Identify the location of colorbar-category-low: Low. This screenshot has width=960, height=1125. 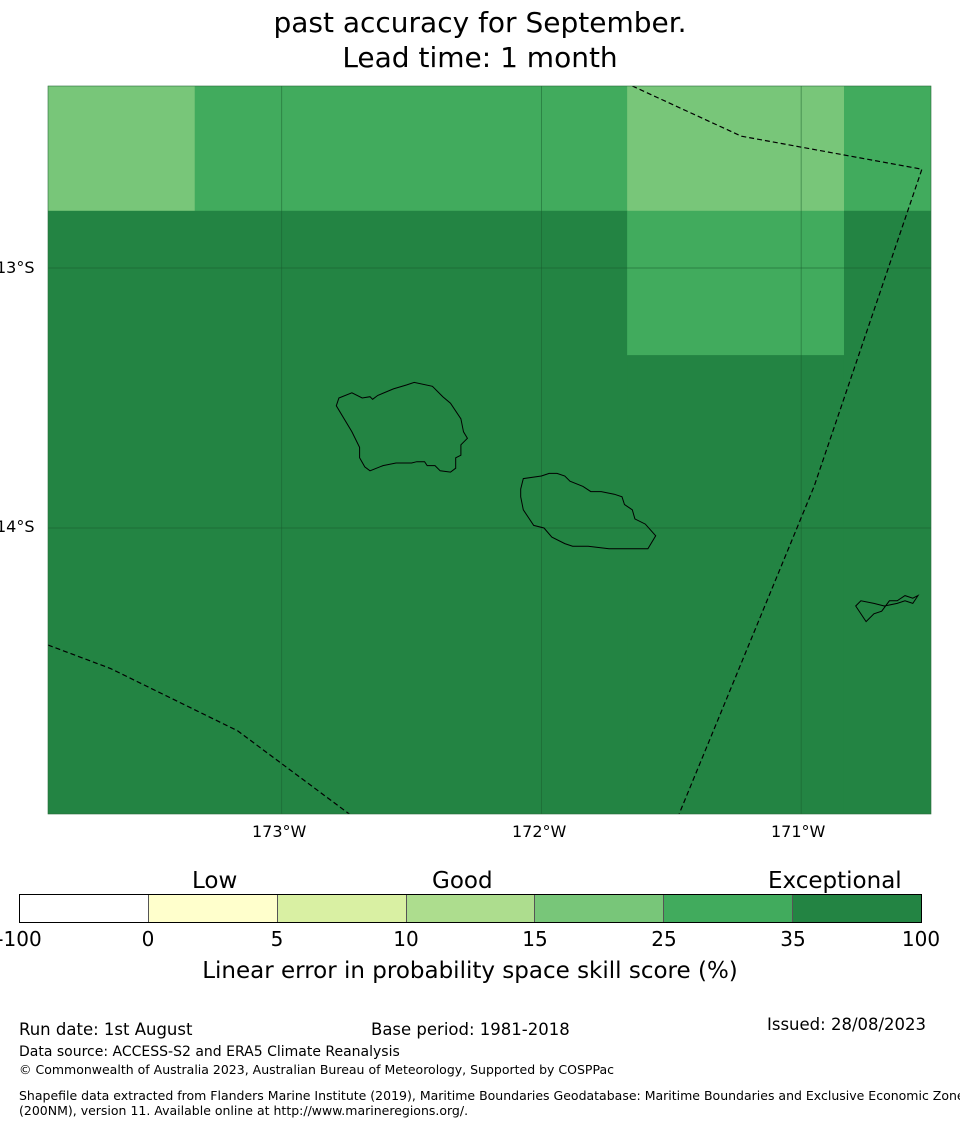
(215, 881).